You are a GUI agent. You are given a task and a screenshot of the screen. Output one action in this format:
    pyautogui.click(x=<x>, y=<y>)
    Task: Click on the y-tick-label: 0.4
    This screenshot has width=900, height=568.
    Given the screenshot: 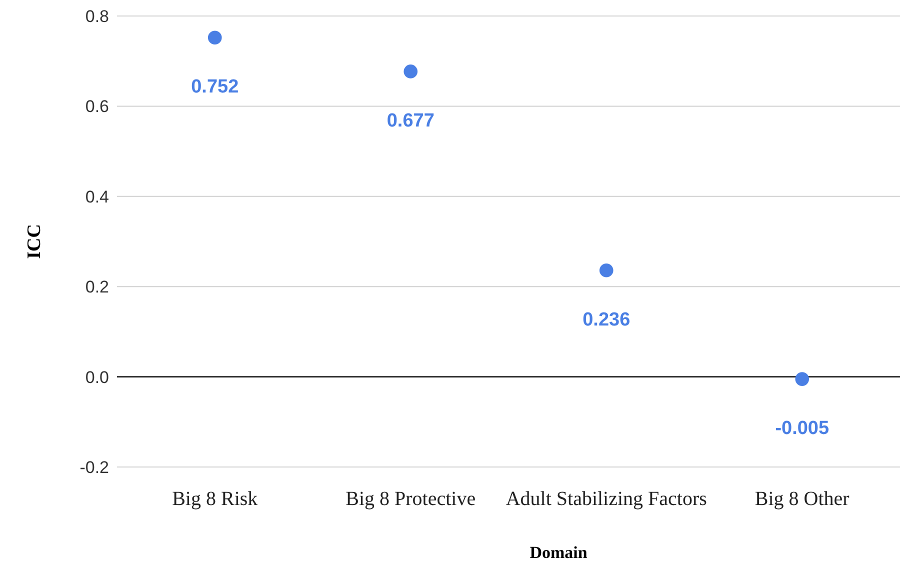 What is the action you would take?
    pyautogui.click(x=97, y=196)
    